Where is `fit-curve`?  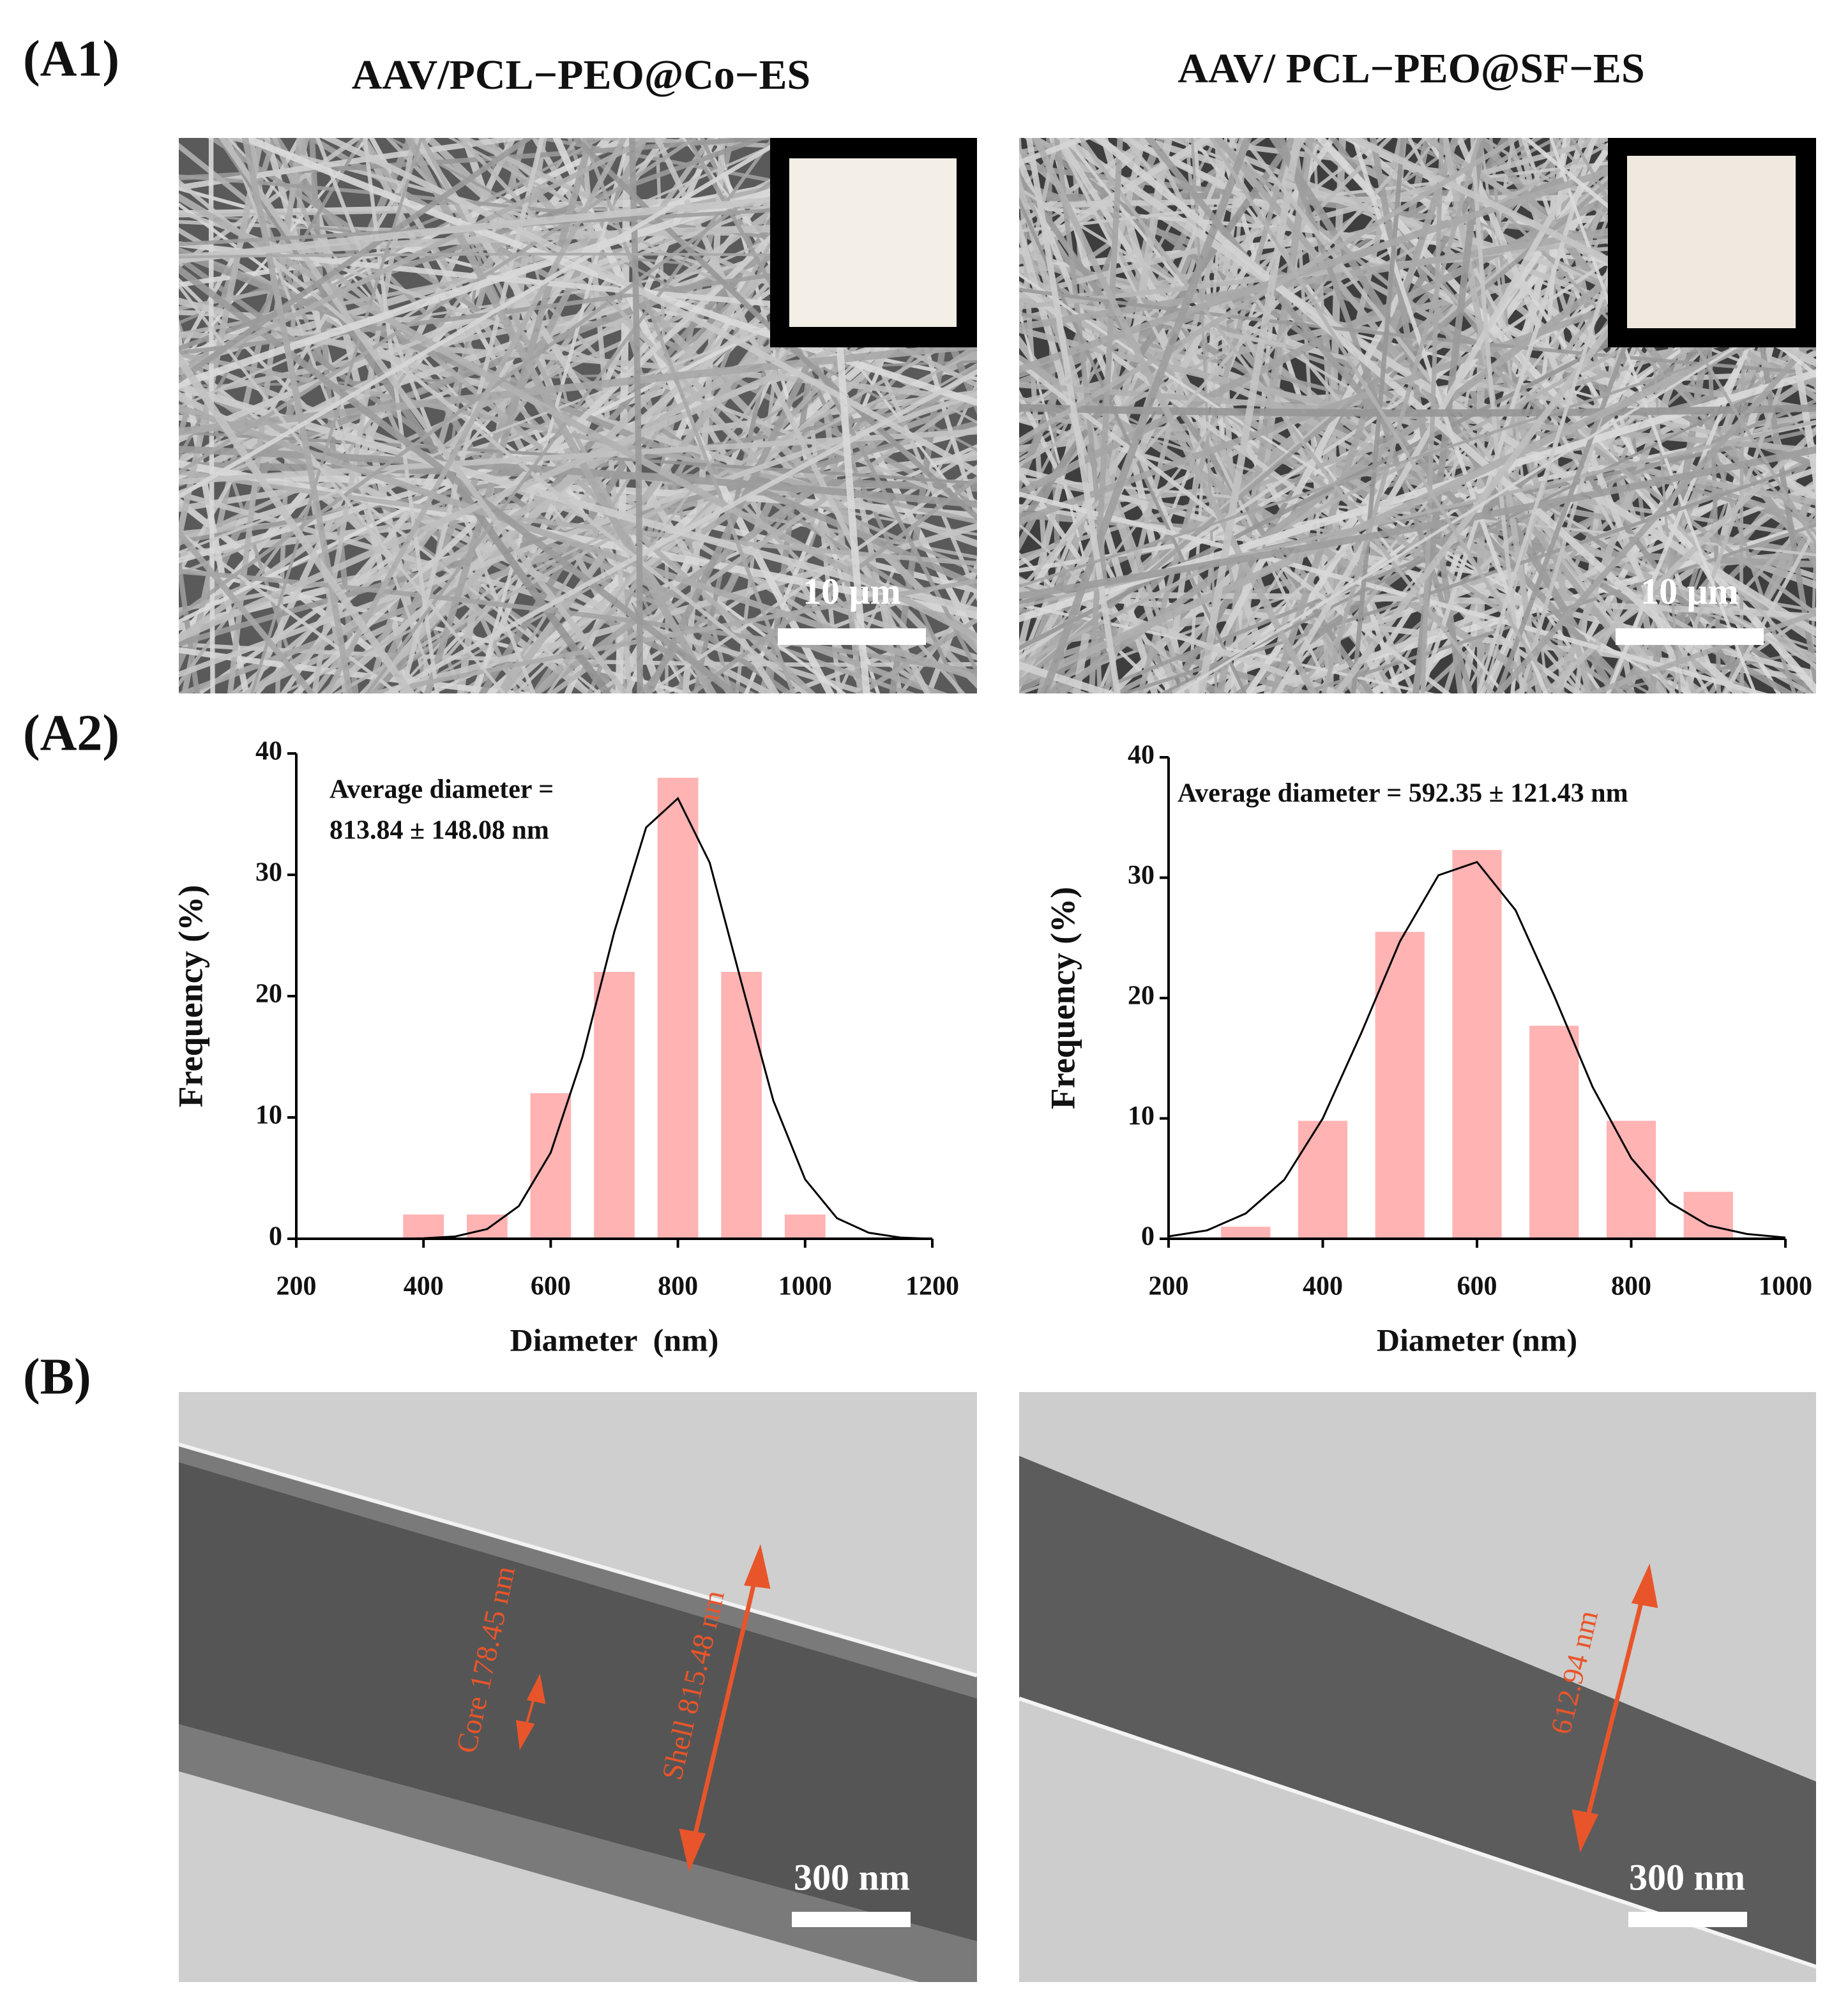
fit-curve is located at coordinates (1477, 1050).